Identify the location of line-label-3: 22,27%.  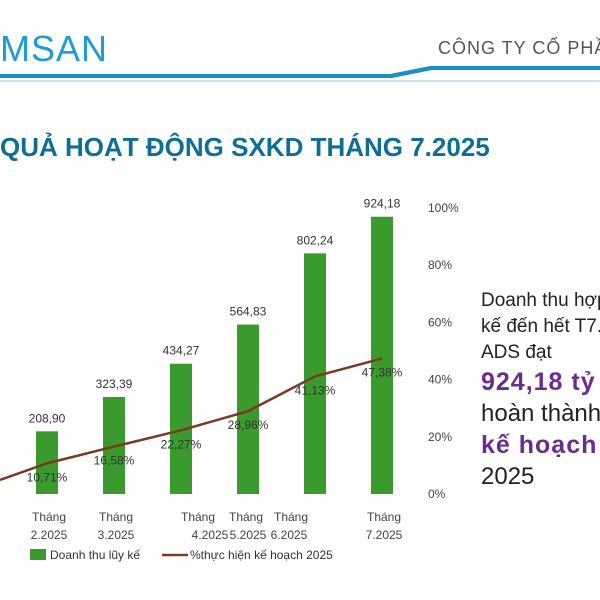
(181, 444).